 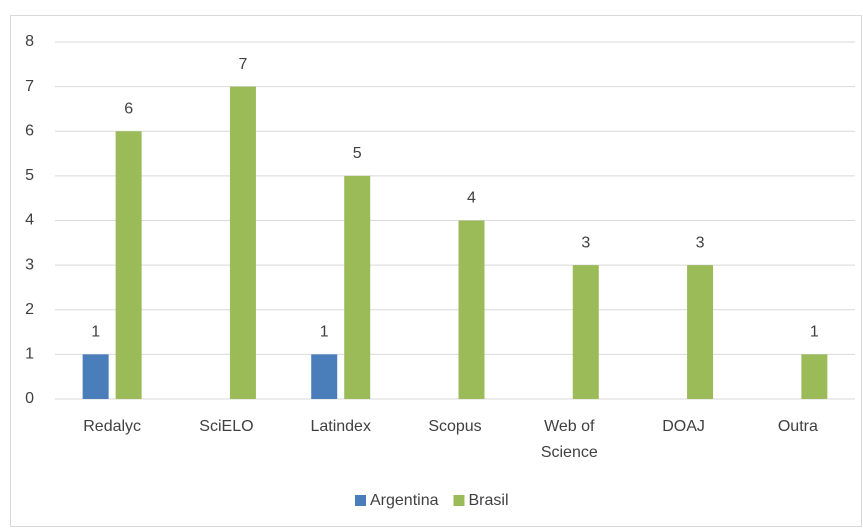 What do you see at coordinates (29, 354) in the screenshot?
I see `y-tick-label: 1` at bounding box center [29, 354].